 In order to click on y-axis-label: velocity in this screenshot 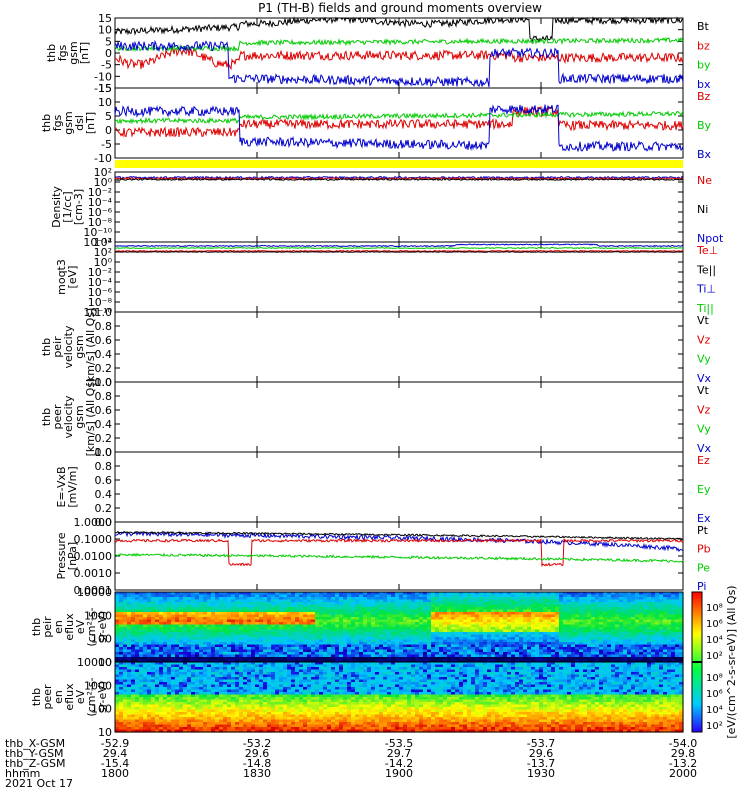, I will do `click(68, 346)`.